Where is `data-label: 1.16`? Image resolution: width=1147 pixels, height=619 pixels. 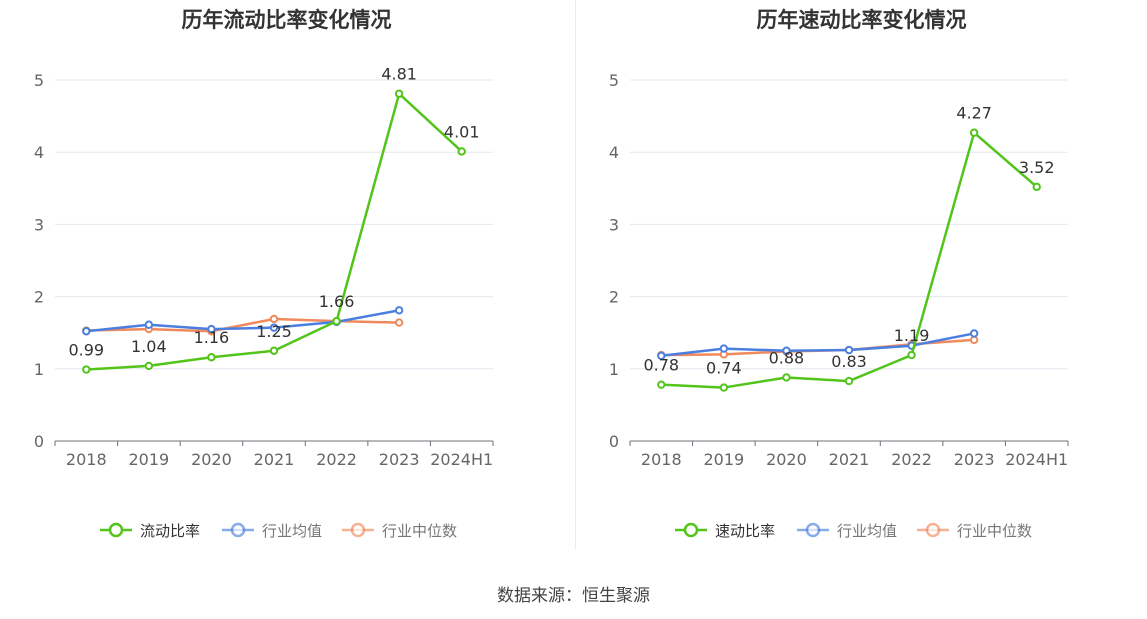
data-label: 1.16 is located at coordinates (212, 337).